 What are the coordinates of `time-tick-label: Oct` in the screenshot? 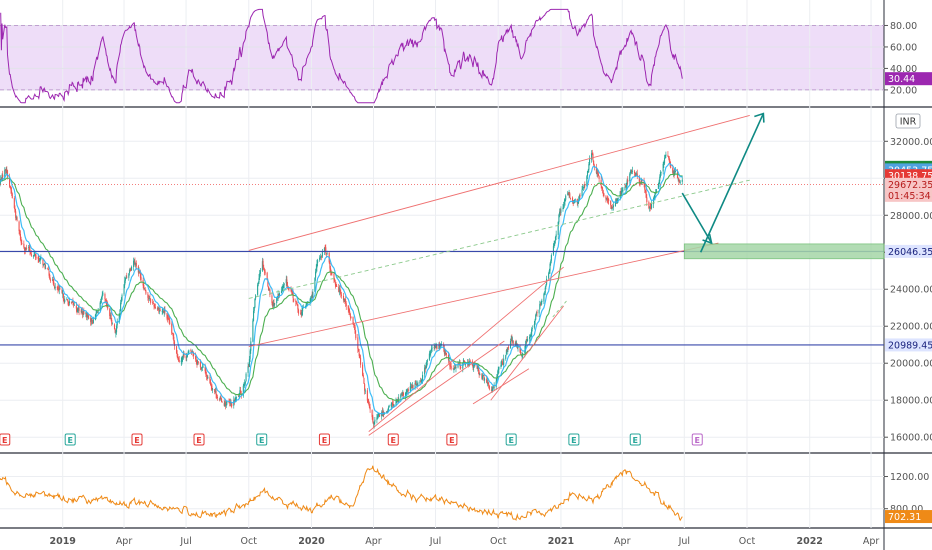 It's located at (747, 541).